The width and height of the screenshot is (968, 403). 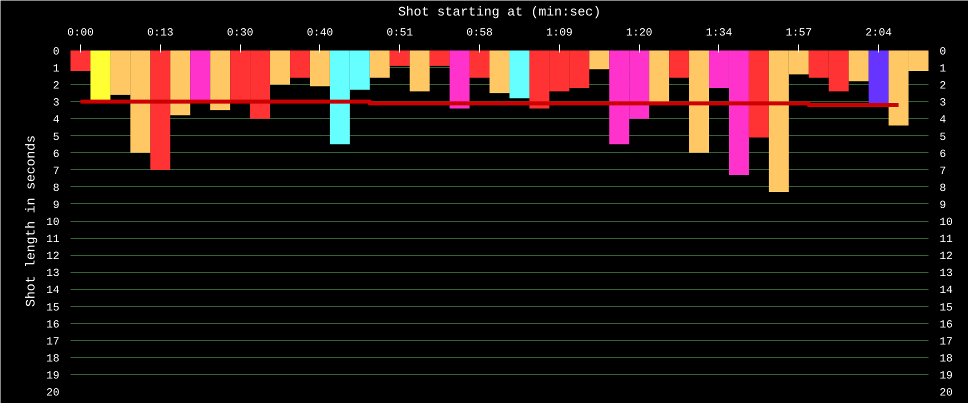 I want to click on y2-tick-label: 17, so click(x=946, y=342).